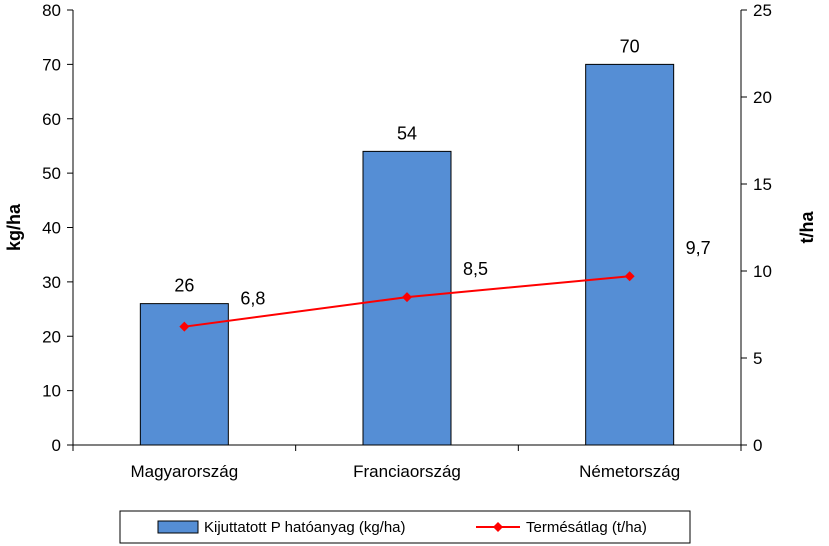 This screenshot has height=546, width=829. Describe the element at coordinates (807, 227) in the screenshot. I see `y-right-axis-title: t/ha` at that location.